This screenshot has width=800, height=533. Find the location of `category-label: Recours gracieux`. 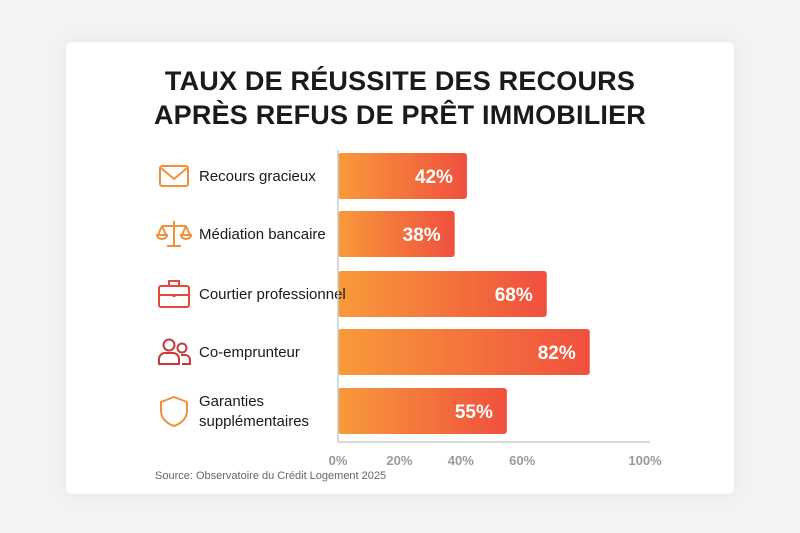

category-label: Recours gracieux is located at coordinates (257, 176).